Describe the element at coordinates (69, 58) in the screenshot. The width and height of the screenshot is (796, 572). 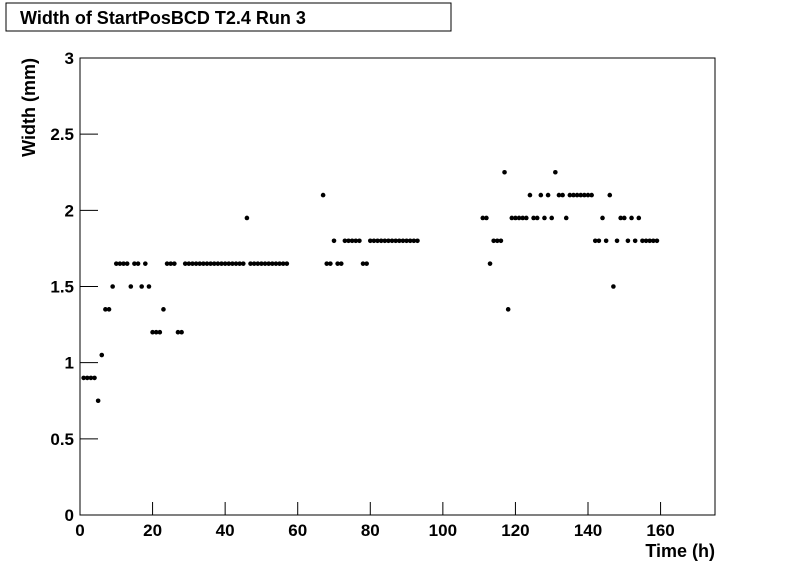
I see `y-tick-label: 3` at that location.